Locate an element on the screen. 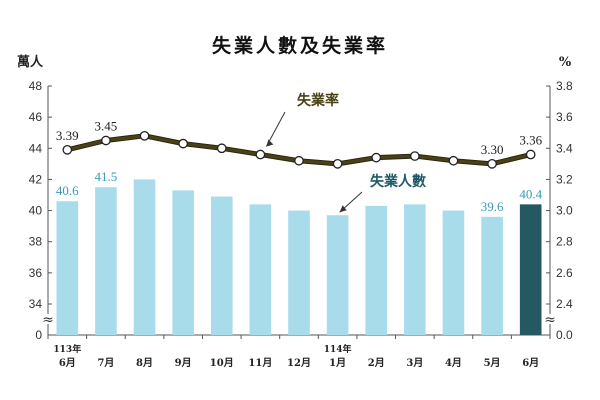 The width and height of the screenshot is (600, 400). right-tick-label: 3.0 is located at coordinates (564, 211).